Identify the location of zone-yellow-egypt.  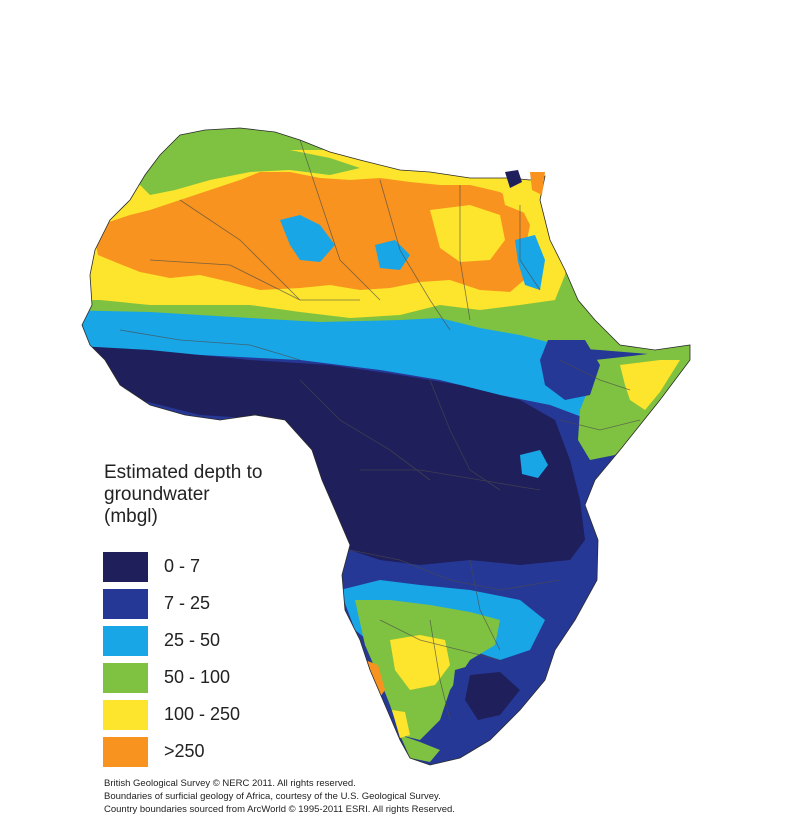
(520, 197).